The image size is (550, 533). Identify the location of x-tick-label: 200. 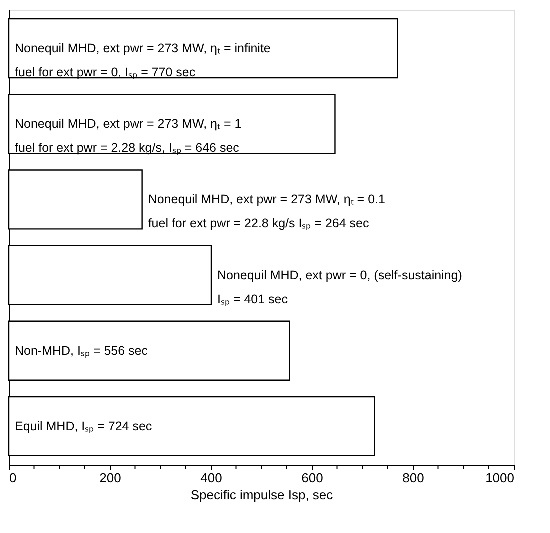
(111, 478).